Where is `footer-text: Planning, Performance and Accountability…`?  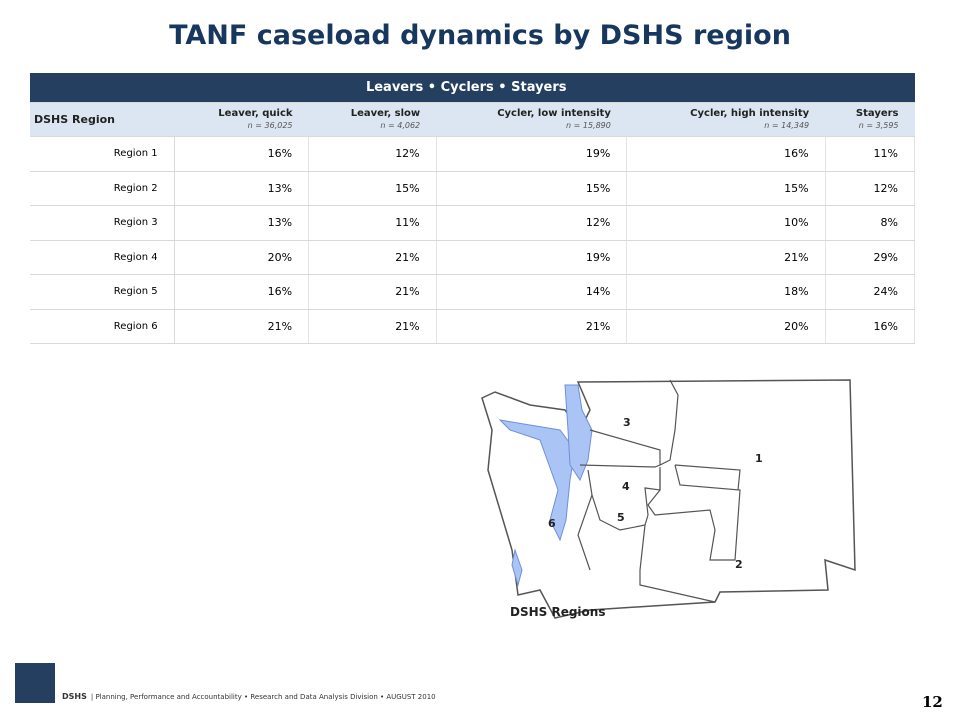
footer-text: Planning, Performance and Accountability… is located at coordinates (265, 697).